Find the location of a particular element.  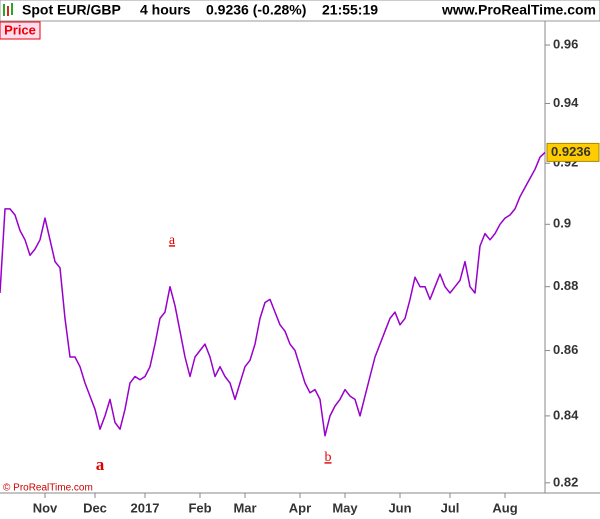

timeframe: 4 hours is located at coordinates (165, 10).